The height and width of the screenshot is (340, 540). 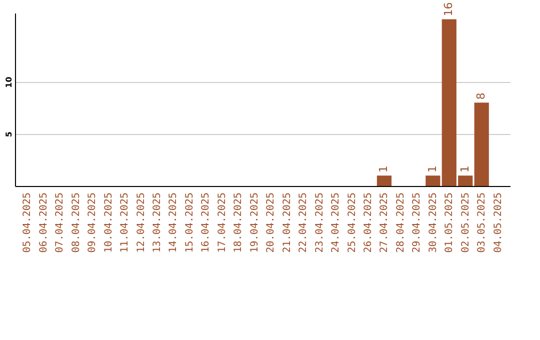 What do you see at coordinates (238, 222) in the screenshot?
I see `x-tick-label: 18.04.2025` at bounding box center [238, 222].